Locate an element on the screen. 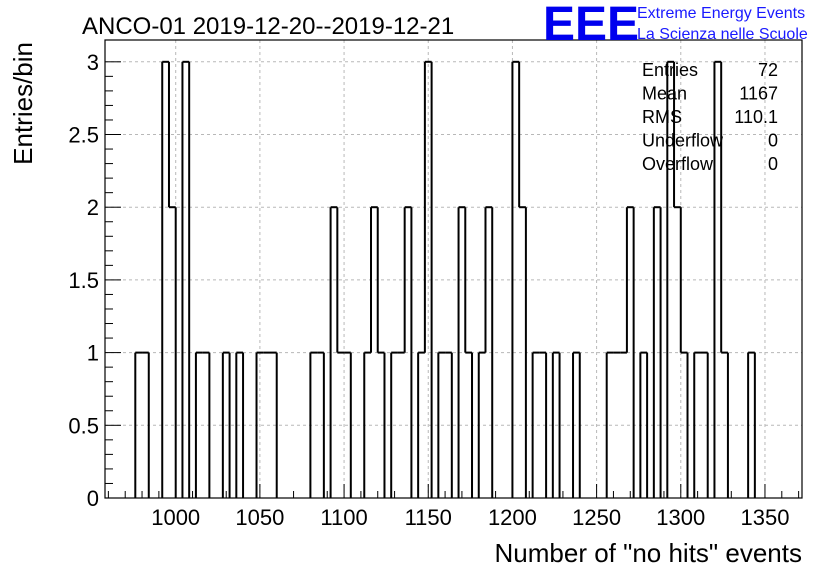  stats-label: RMS is located at coordinates (662, 117).